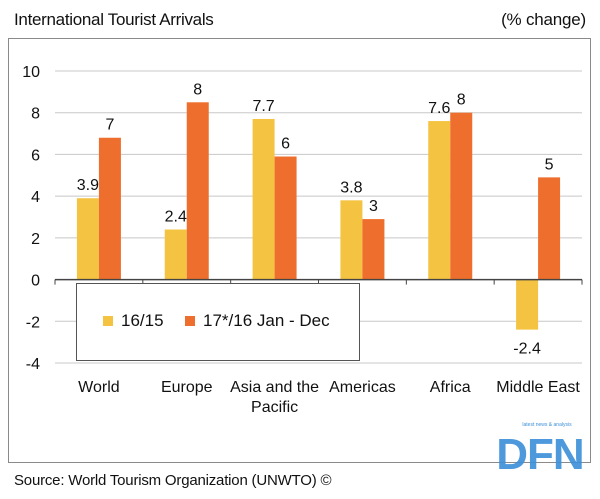  What do you see at coordinates (31, 72) in the screenshot?
I see `y-tick-label: 10` at bounding box center [31, 72].